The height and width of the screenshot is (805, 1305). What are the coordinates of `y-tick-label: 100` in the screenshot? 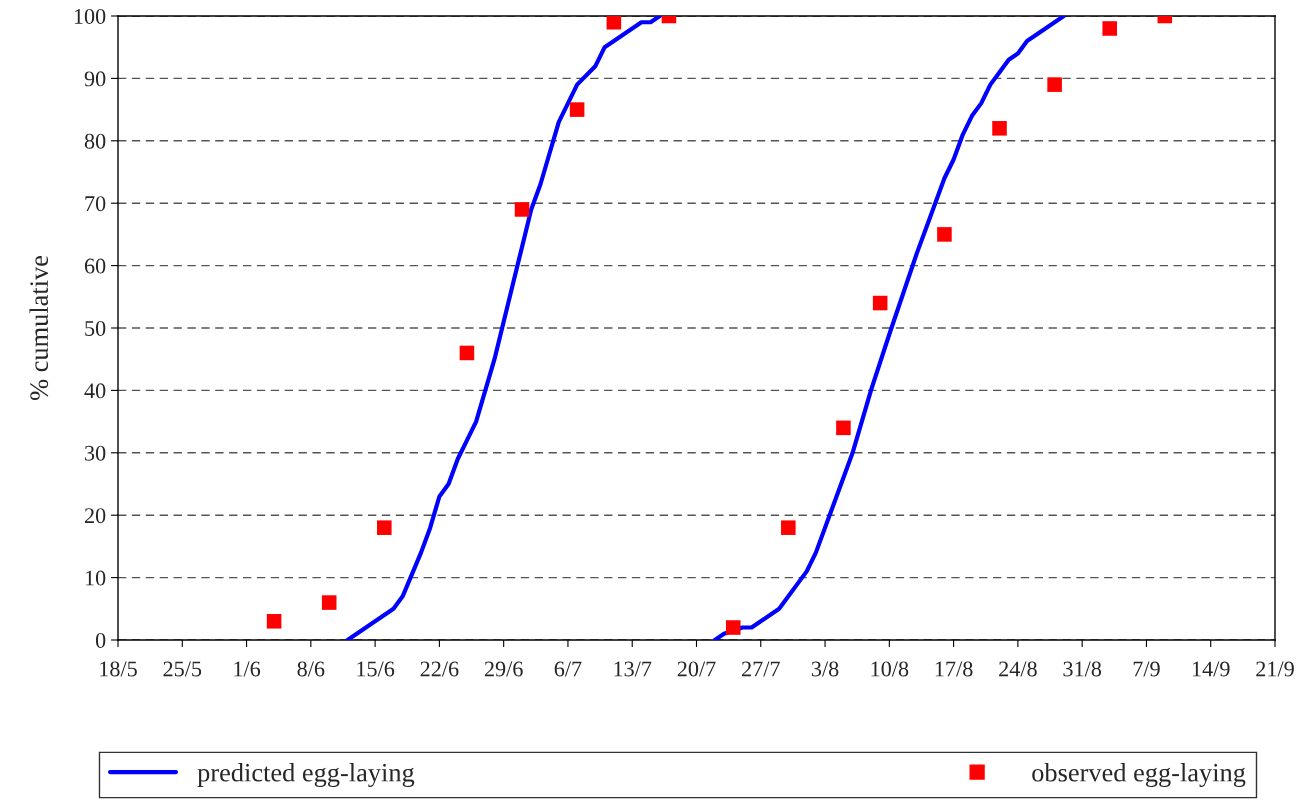 It's located at (90, 16).